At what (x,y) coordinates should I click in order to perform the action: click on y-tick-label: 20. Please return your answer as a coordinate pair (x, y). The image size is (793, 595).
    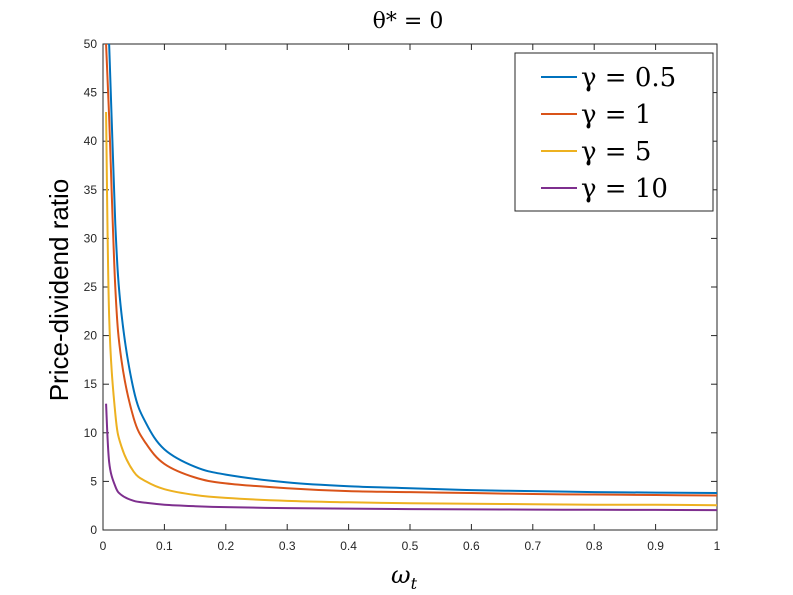
    Looking at the image, I should click on (91, 336).